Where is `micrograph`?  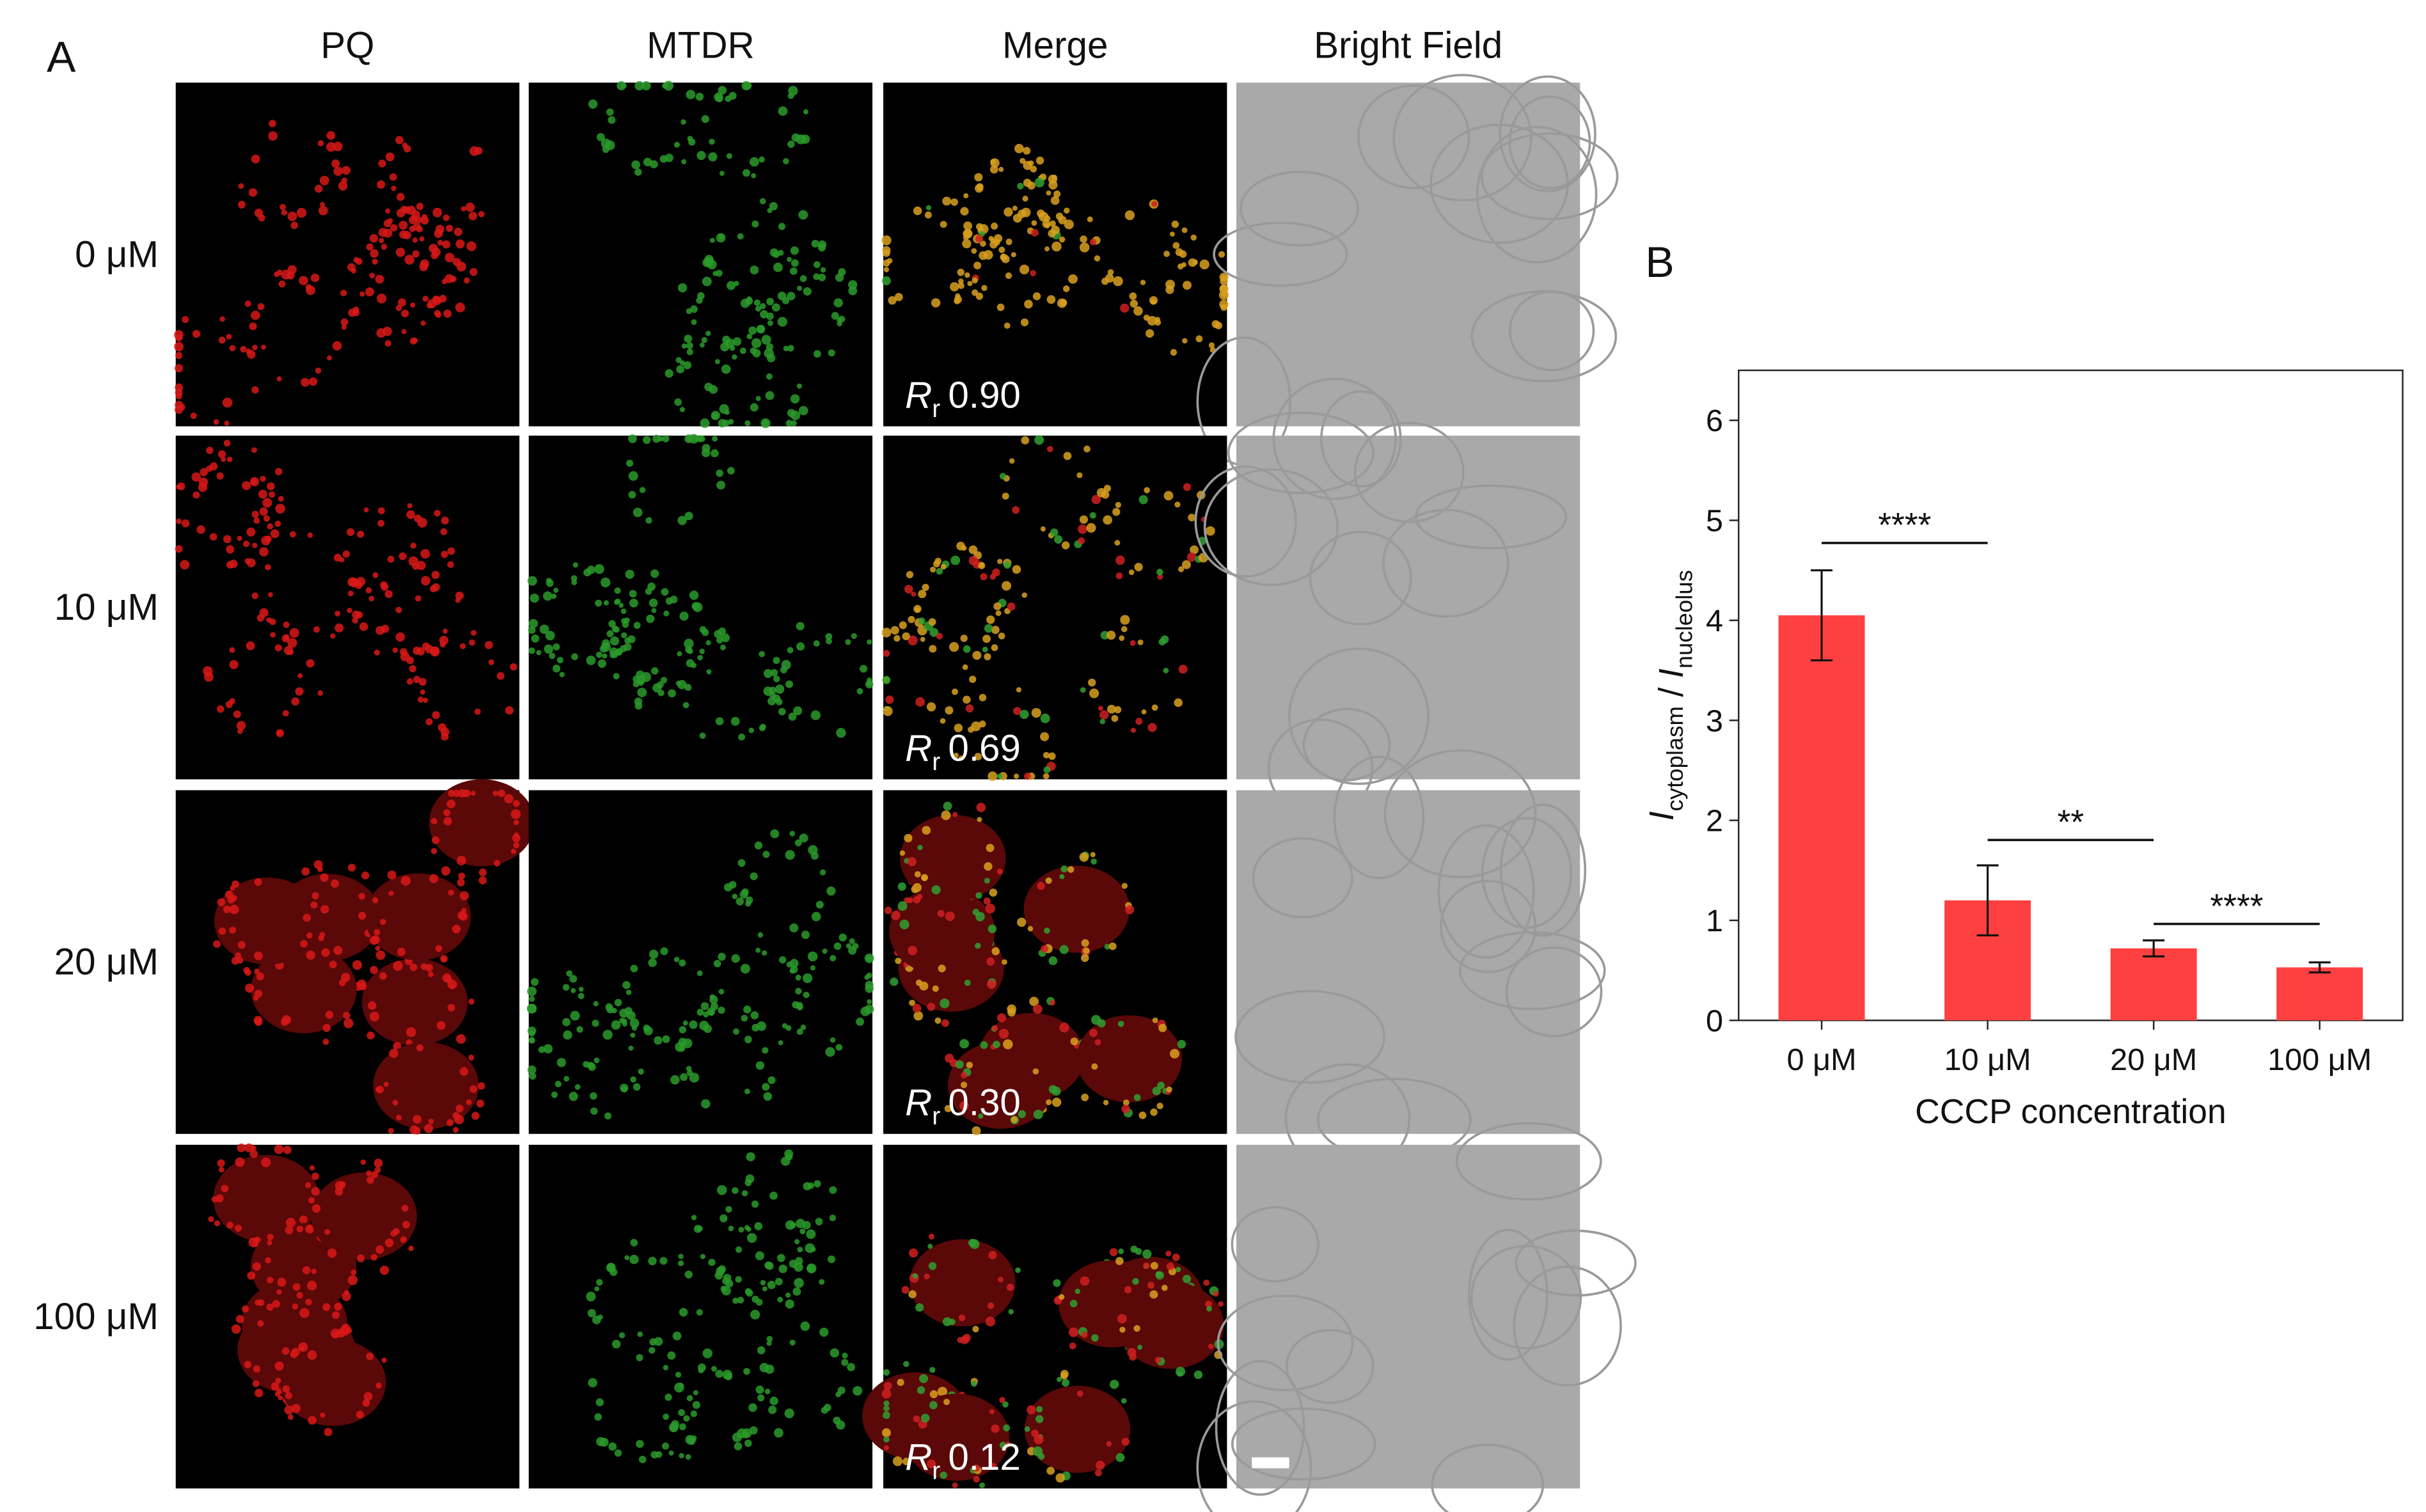
micrograph is located at coordinates (1055, 255).